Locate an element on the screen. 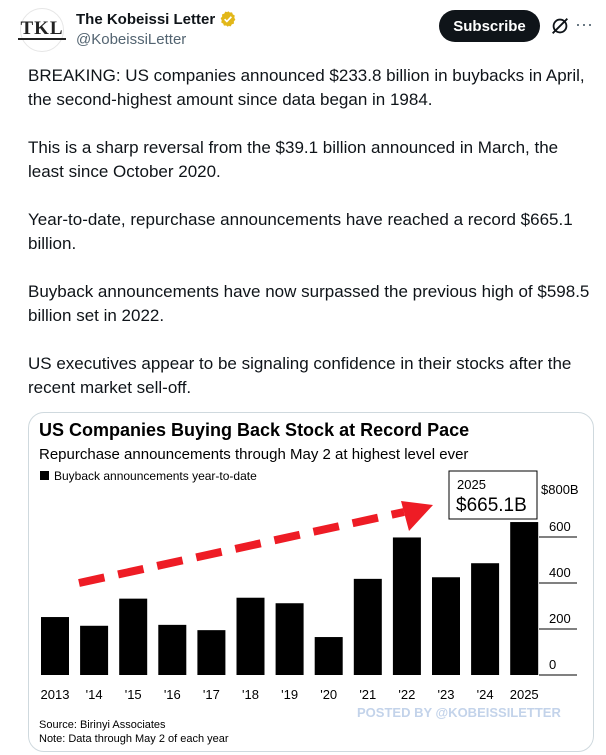 The width and height of the screenshot is (606, 755). more-options-icon: ··· is located at coordinates (584, 24).